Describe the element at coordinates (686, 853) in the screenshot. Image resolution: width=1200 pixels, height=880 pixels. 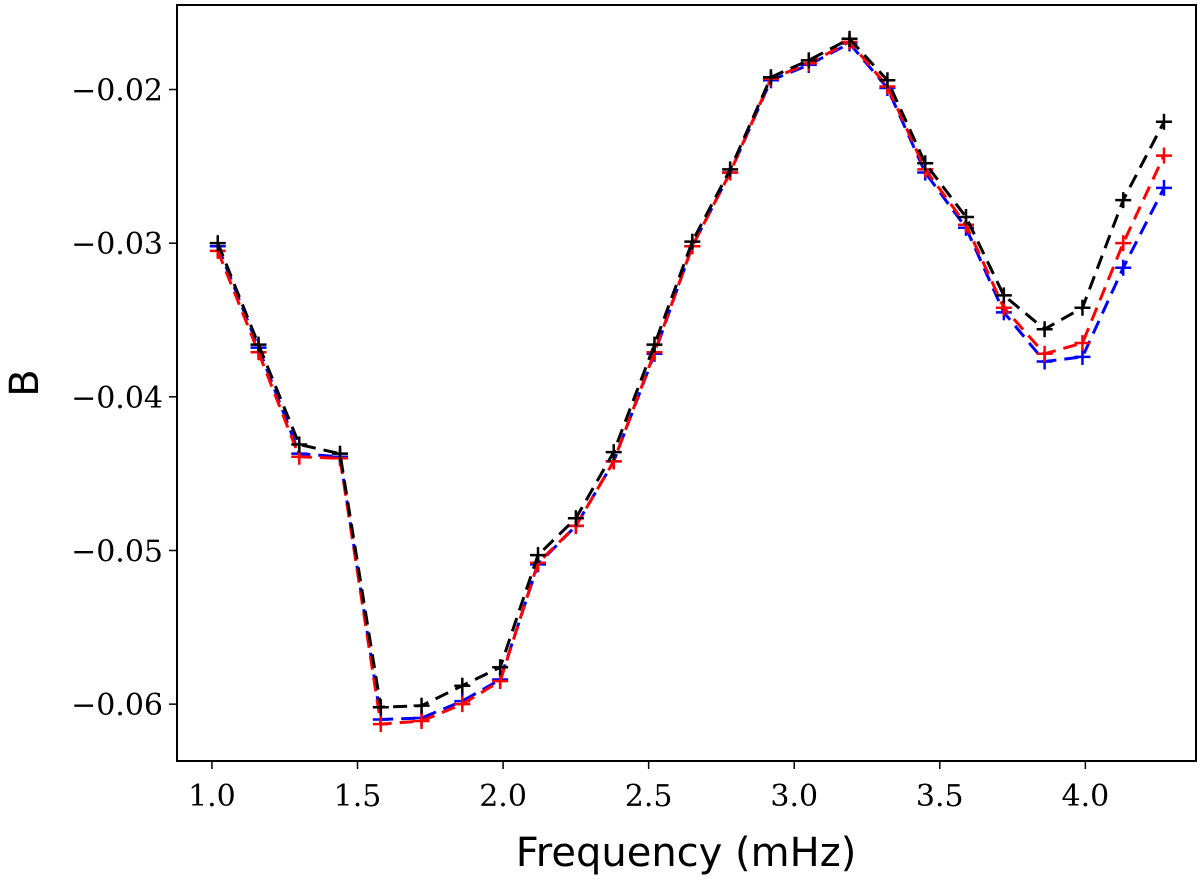
I see `x-axis-label: Frequency (mHz)` at that location.